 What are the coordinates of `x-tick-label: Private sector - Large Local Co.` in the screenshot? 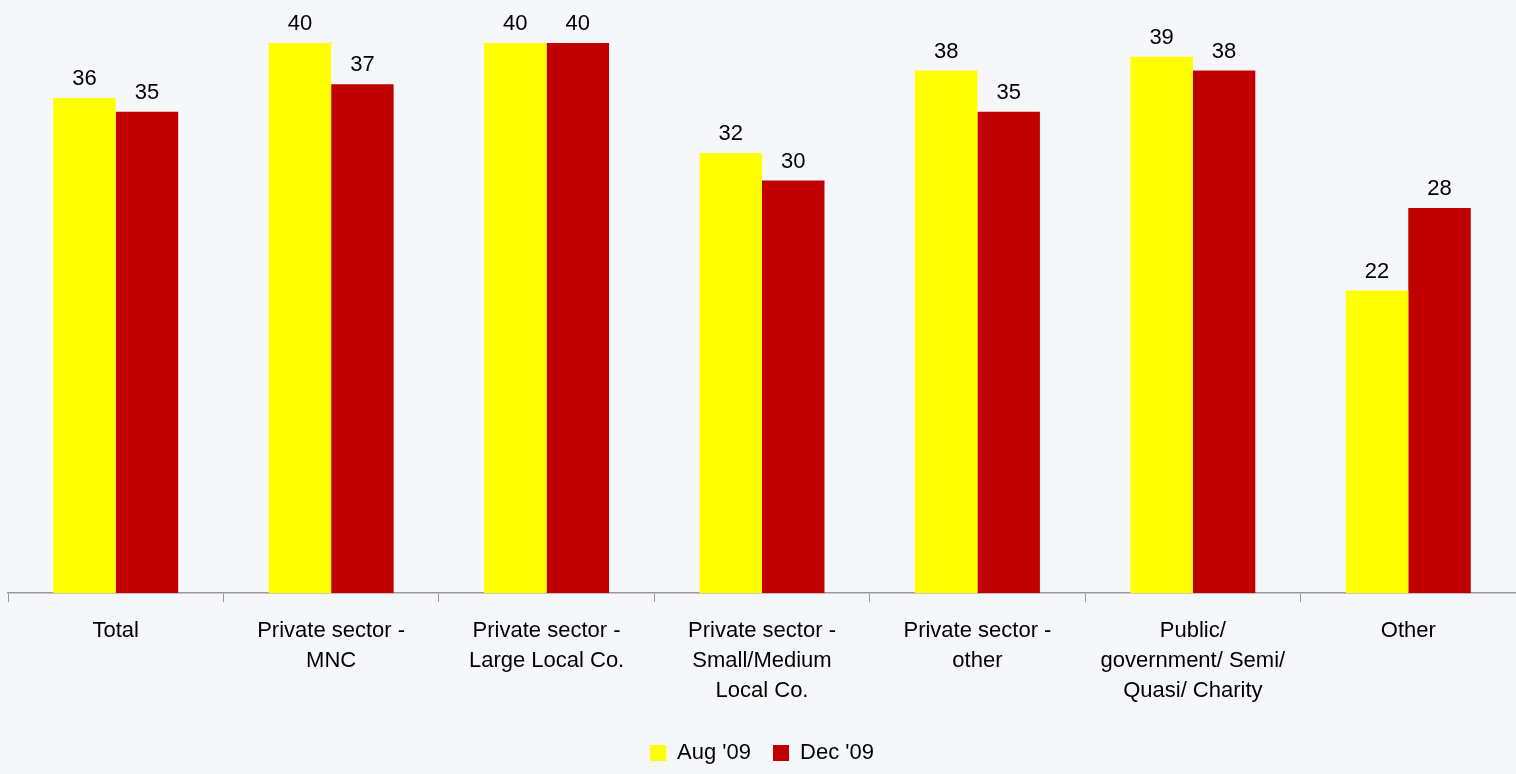 It's located at (546, 645).